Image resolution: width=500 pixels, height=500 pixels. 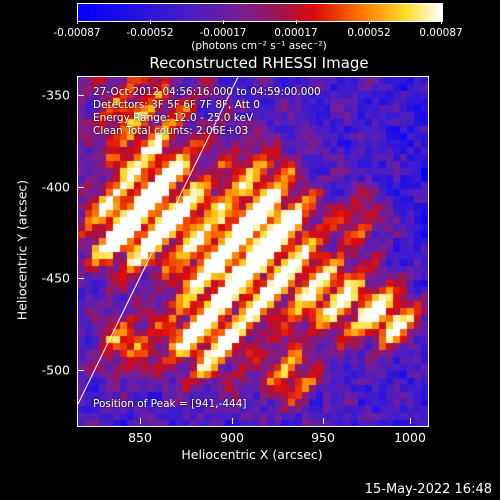 What do you see at coordinates (55, 187) in the screenshot?
I see `y-tick-label: -400` at bounding box center [55, 187].